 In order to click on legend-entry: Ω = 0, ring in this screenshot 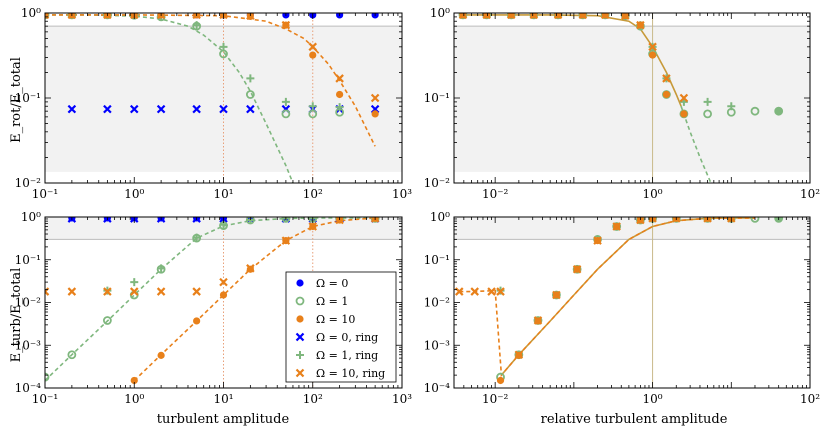, I will do `click(336, 337)`.